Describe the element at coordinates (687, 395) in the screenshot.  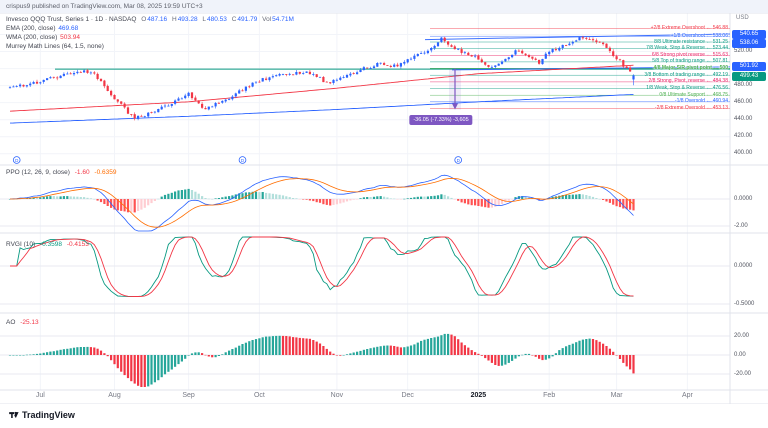
I see `time-axis-label: Apr` at that location.